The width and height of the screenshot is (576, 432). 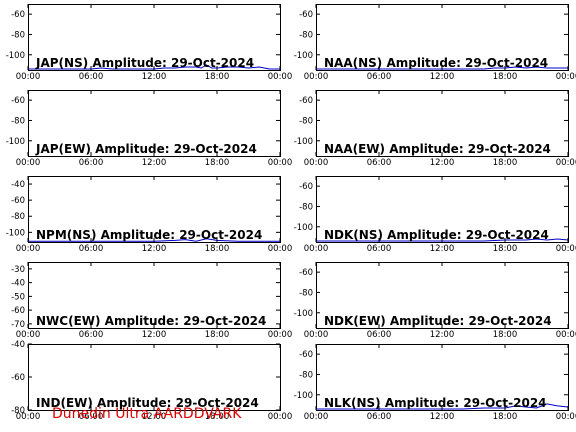 I want to click on panel-title: JAP(NS) Amplitude: 29-Oct-2024, so click(x=144, y=63).